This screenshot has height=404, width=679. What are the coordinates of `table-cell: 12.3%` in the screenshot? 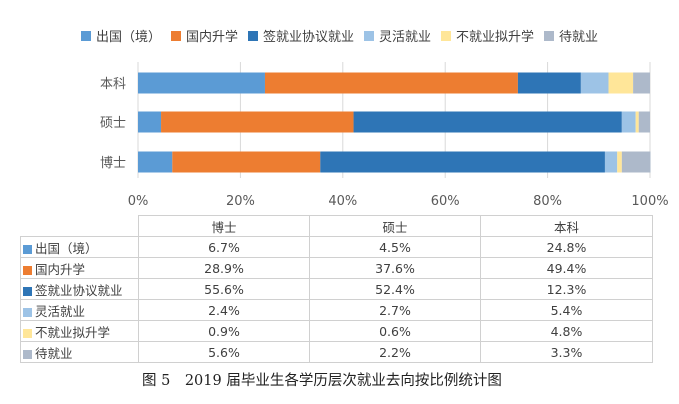 It's located at (566, 289).